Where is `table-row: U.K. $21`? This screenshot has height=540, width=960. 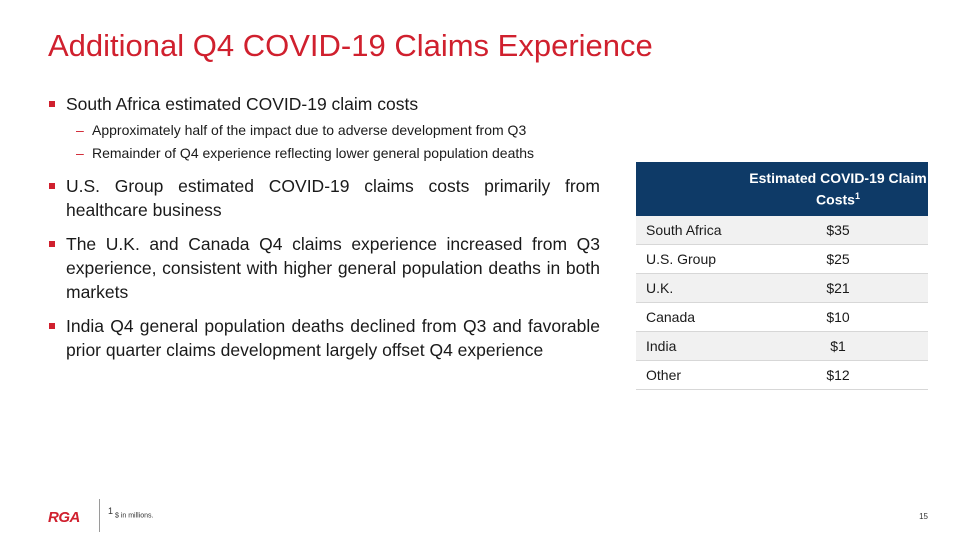
table-row: U.K. $21 is located at coordinates (782, 288).